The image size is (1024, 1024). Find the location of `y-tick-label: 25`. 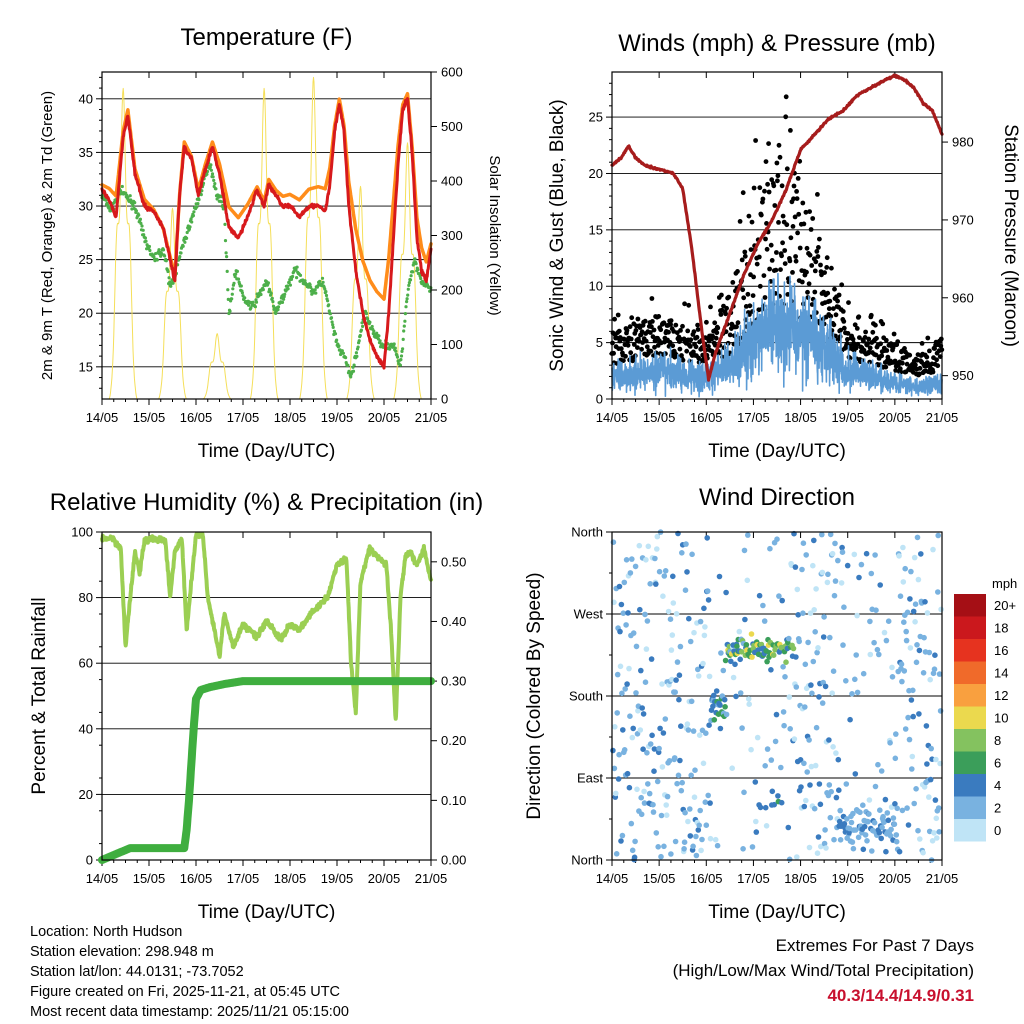

y-tick-label: 25 is located at coordinates (86, 259).